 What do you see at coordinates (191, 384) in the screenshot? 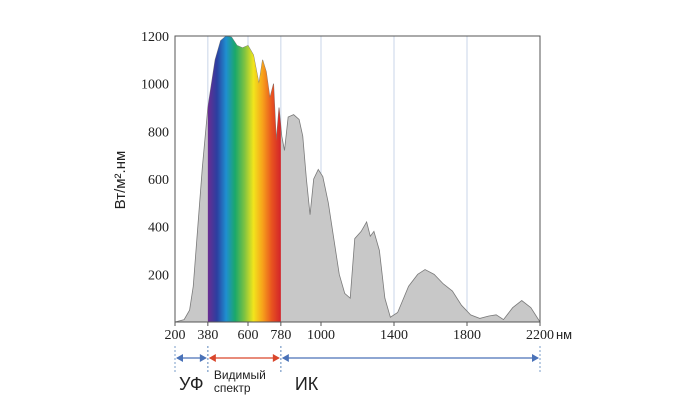
I see `band-label: УФ` at bounding box center [191, 384].